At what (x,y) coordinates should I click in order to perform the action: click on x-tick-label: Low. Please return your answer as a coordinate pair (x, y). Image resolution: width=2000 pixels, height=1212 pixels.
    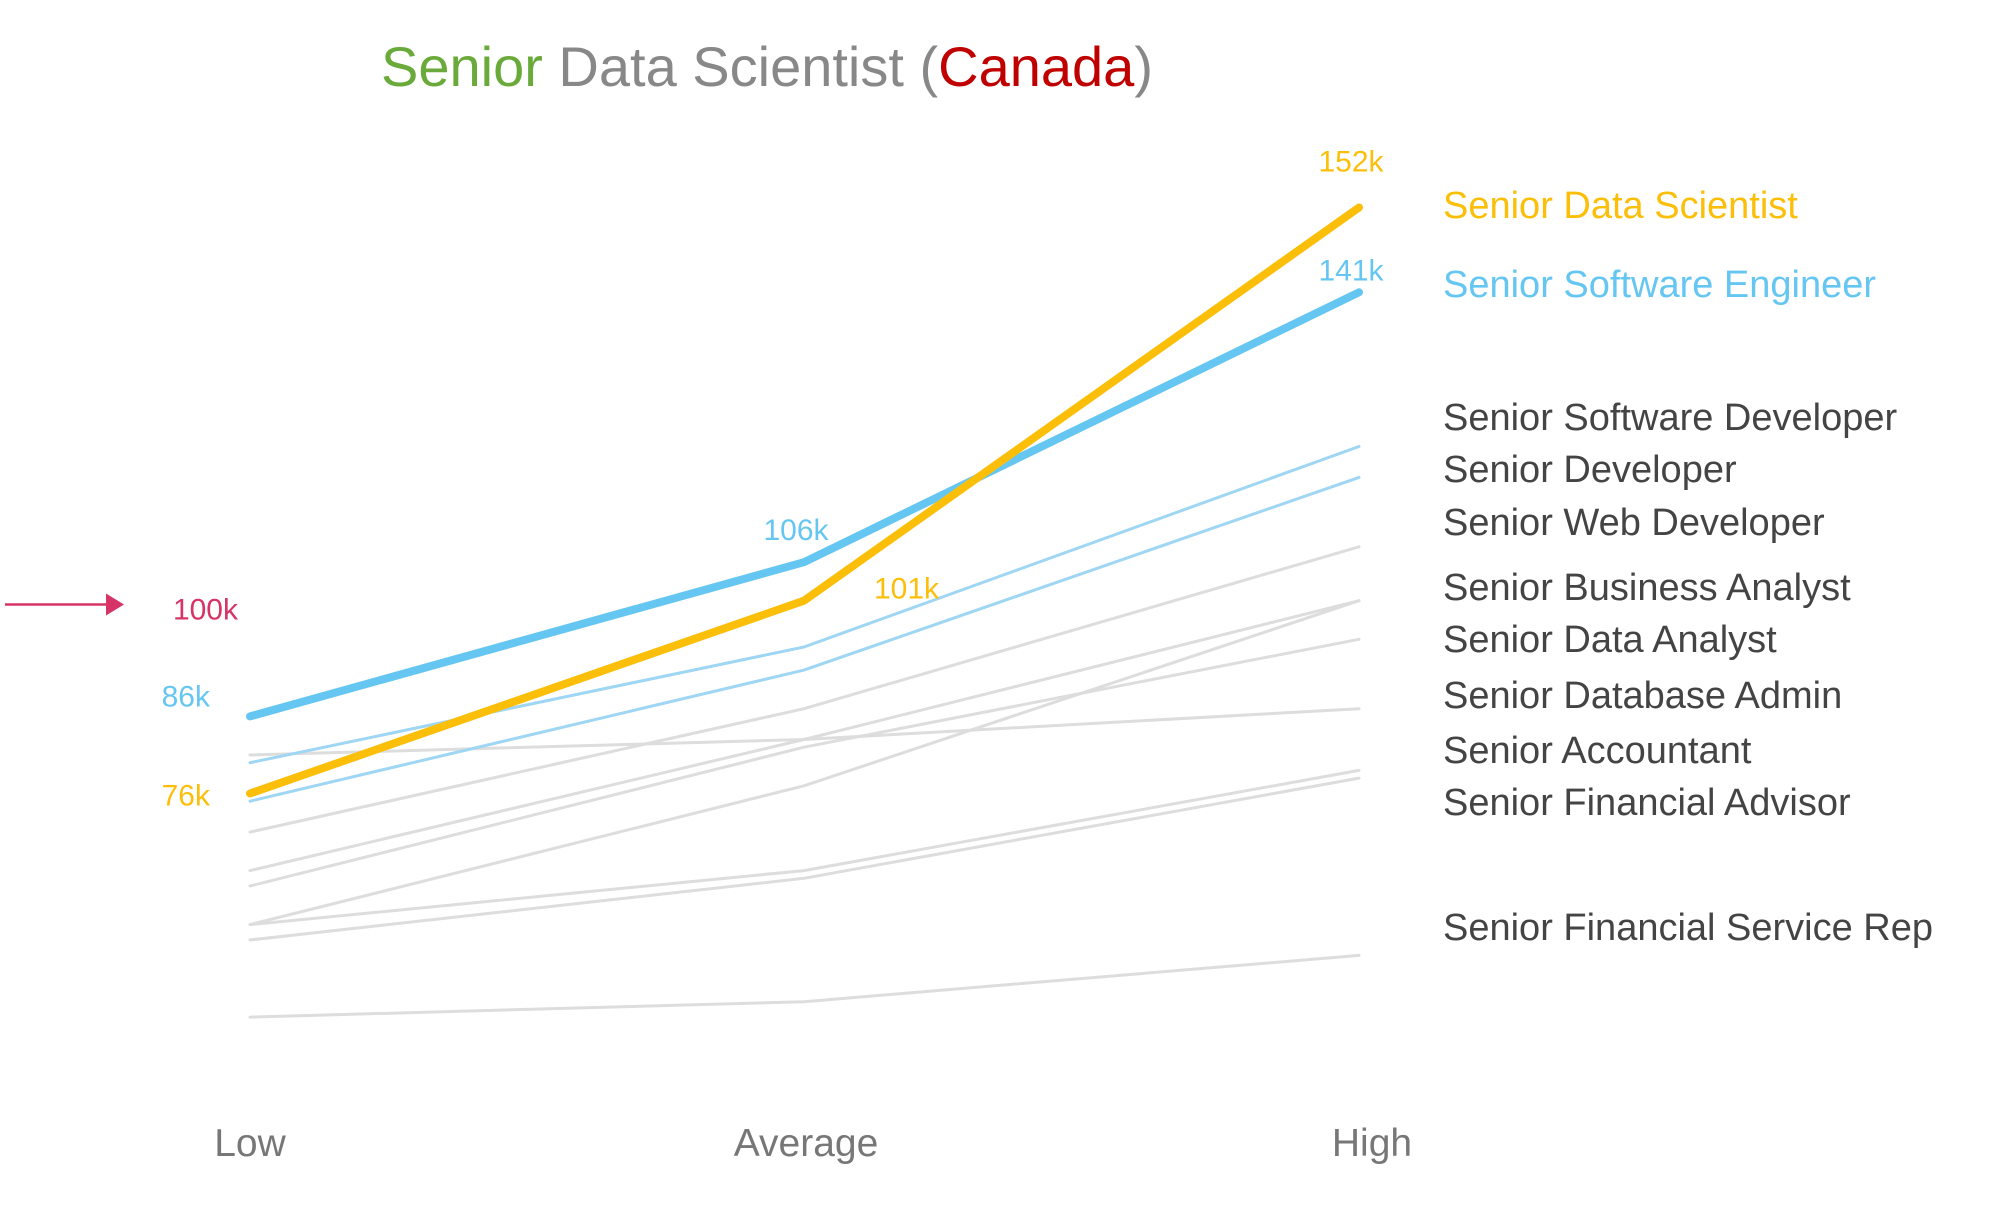
    Looking at the image, I should click on (250, 1143).